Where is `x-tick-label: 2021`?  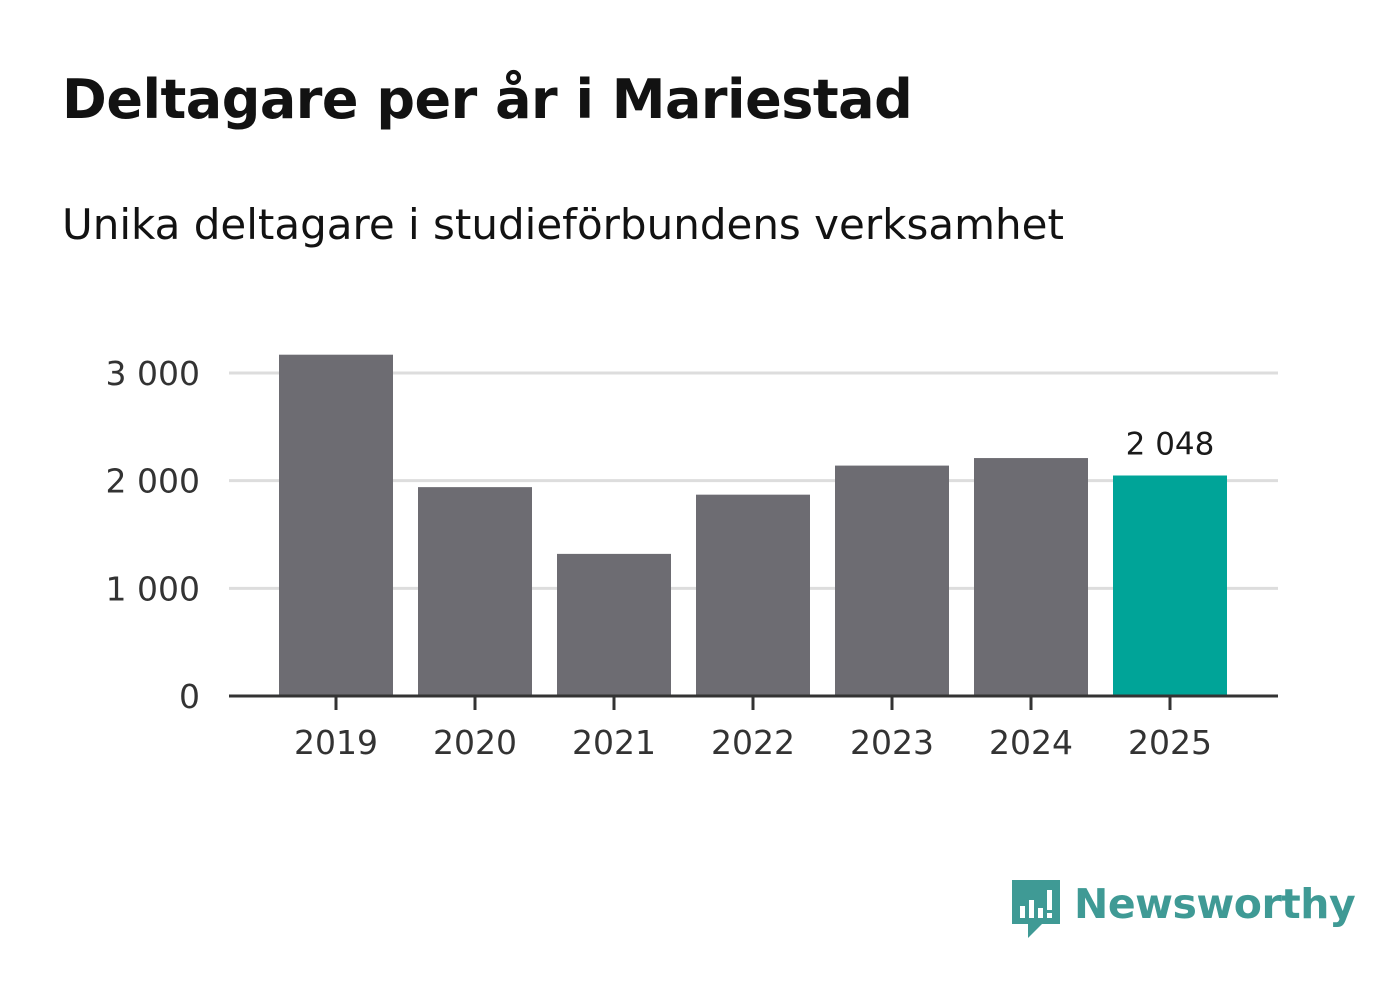 x-tick-label: 2021 is located at coordinates (614, 742).